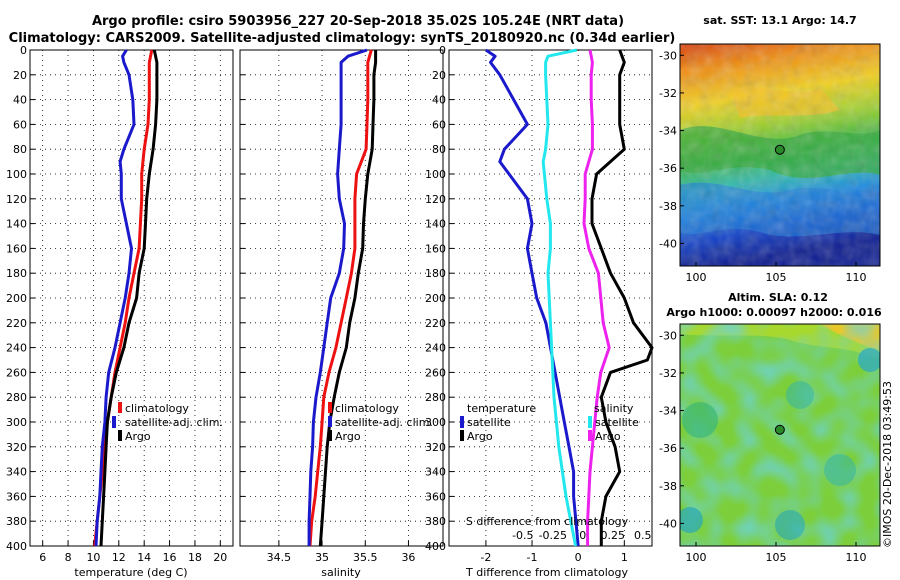  What do you see at coordinates (279, 557) in the screenshot?
I see `x-tick-label: 34.5` at bounding box center [279, 557].